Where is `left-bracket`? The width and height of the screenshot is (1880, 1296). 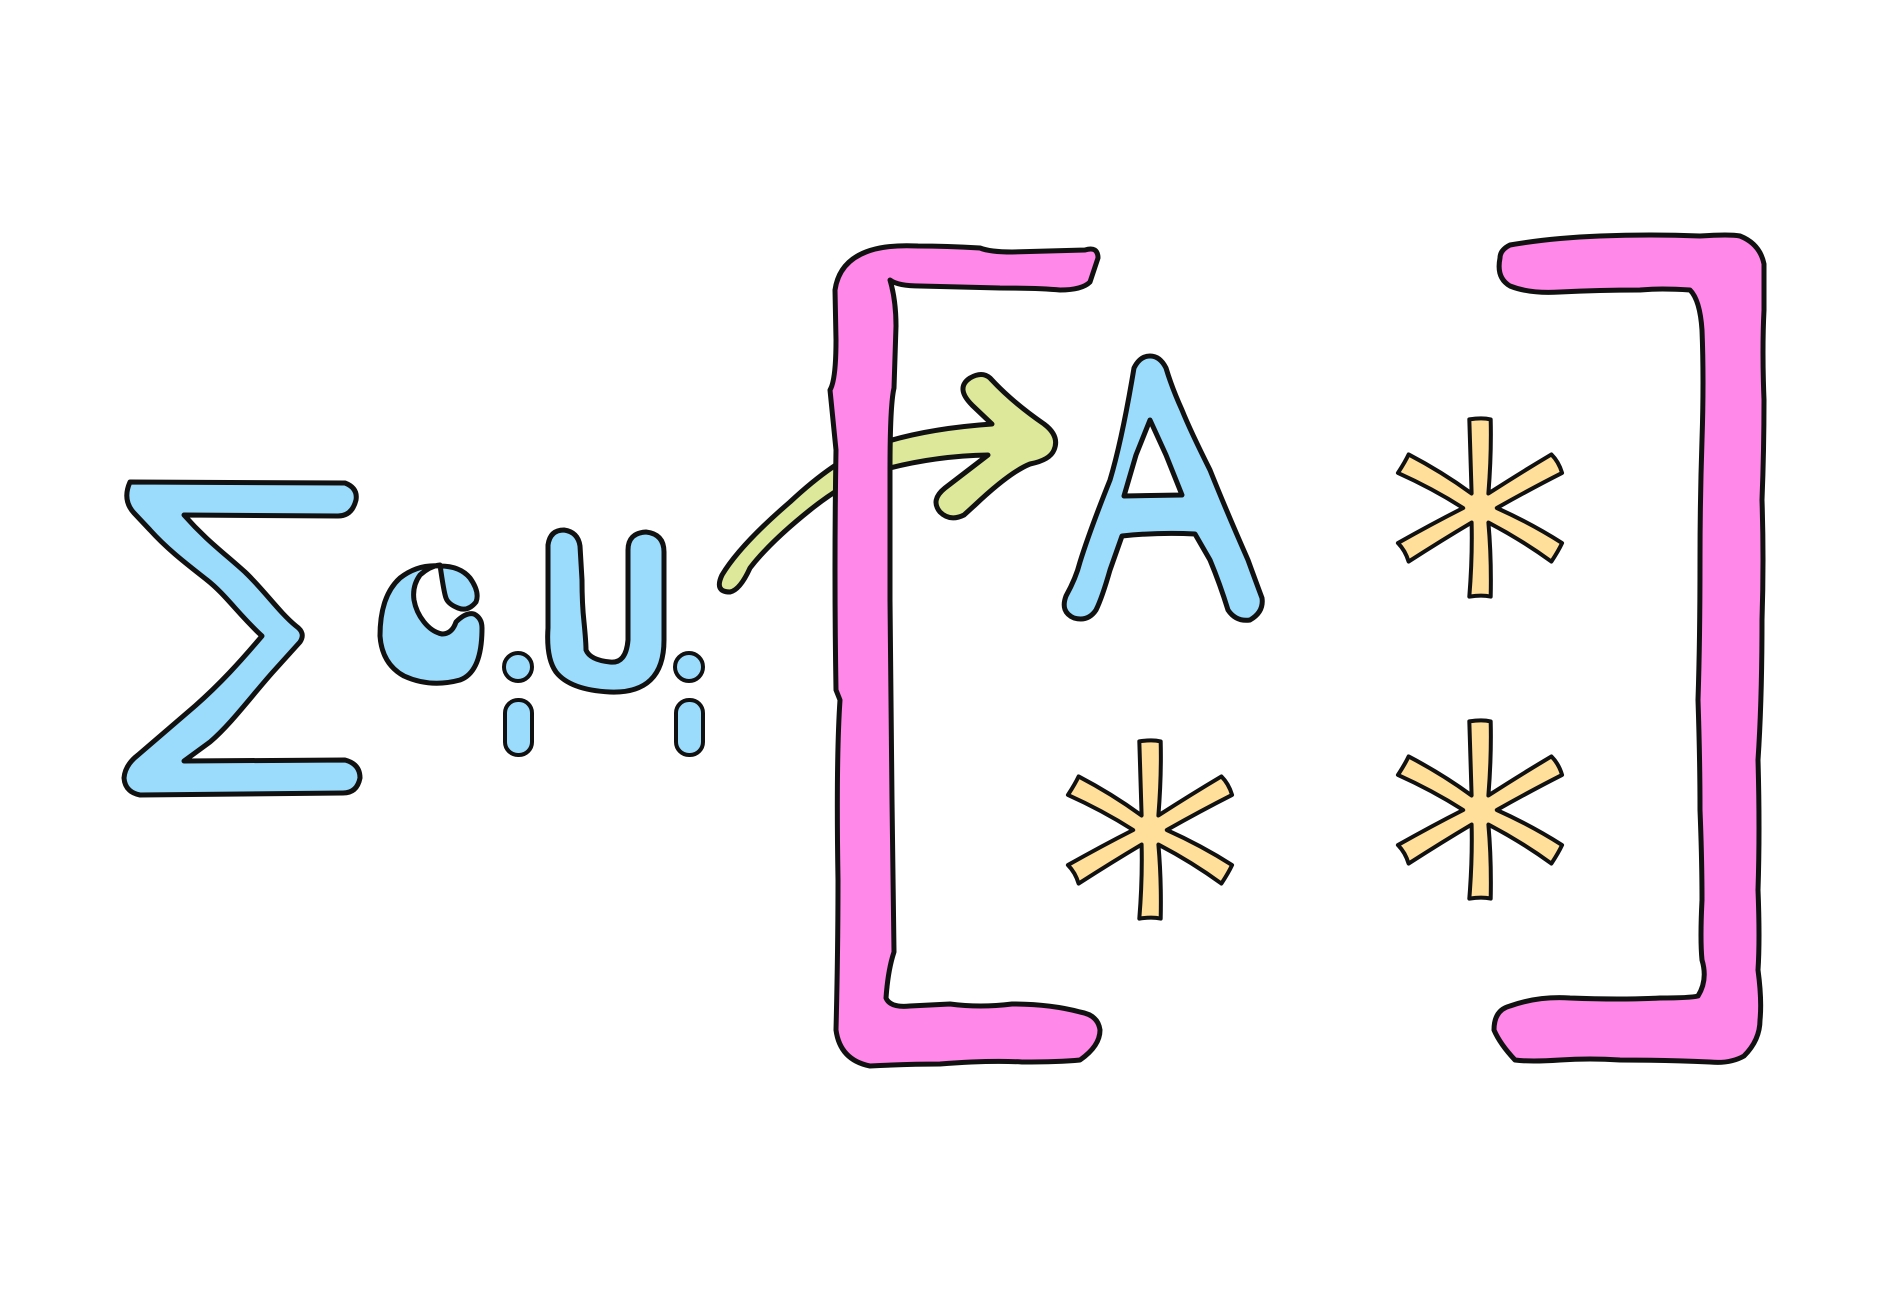 left-bracket is located at coordinates (965, 656).